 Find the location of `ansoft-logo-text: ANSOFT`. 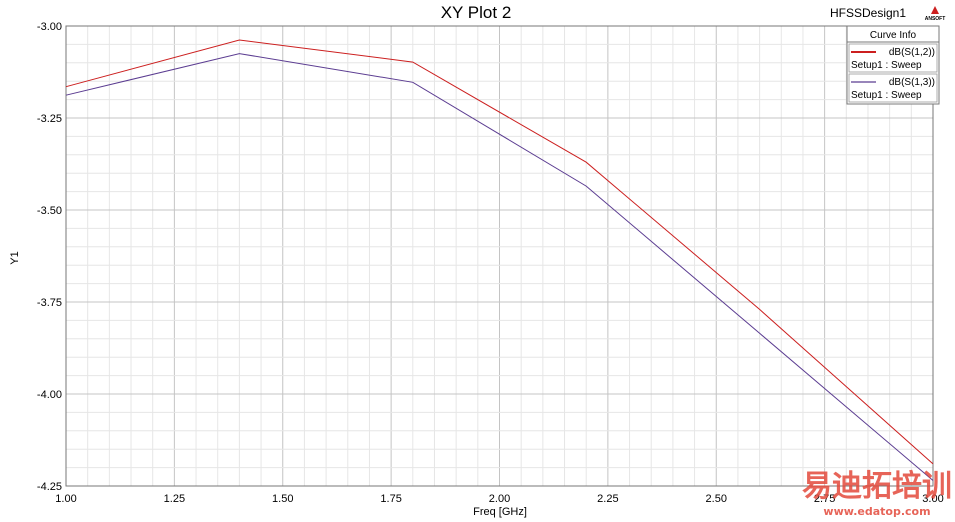

ansoft-logo-text: ANSOFT is located at coordinates (935, 19).